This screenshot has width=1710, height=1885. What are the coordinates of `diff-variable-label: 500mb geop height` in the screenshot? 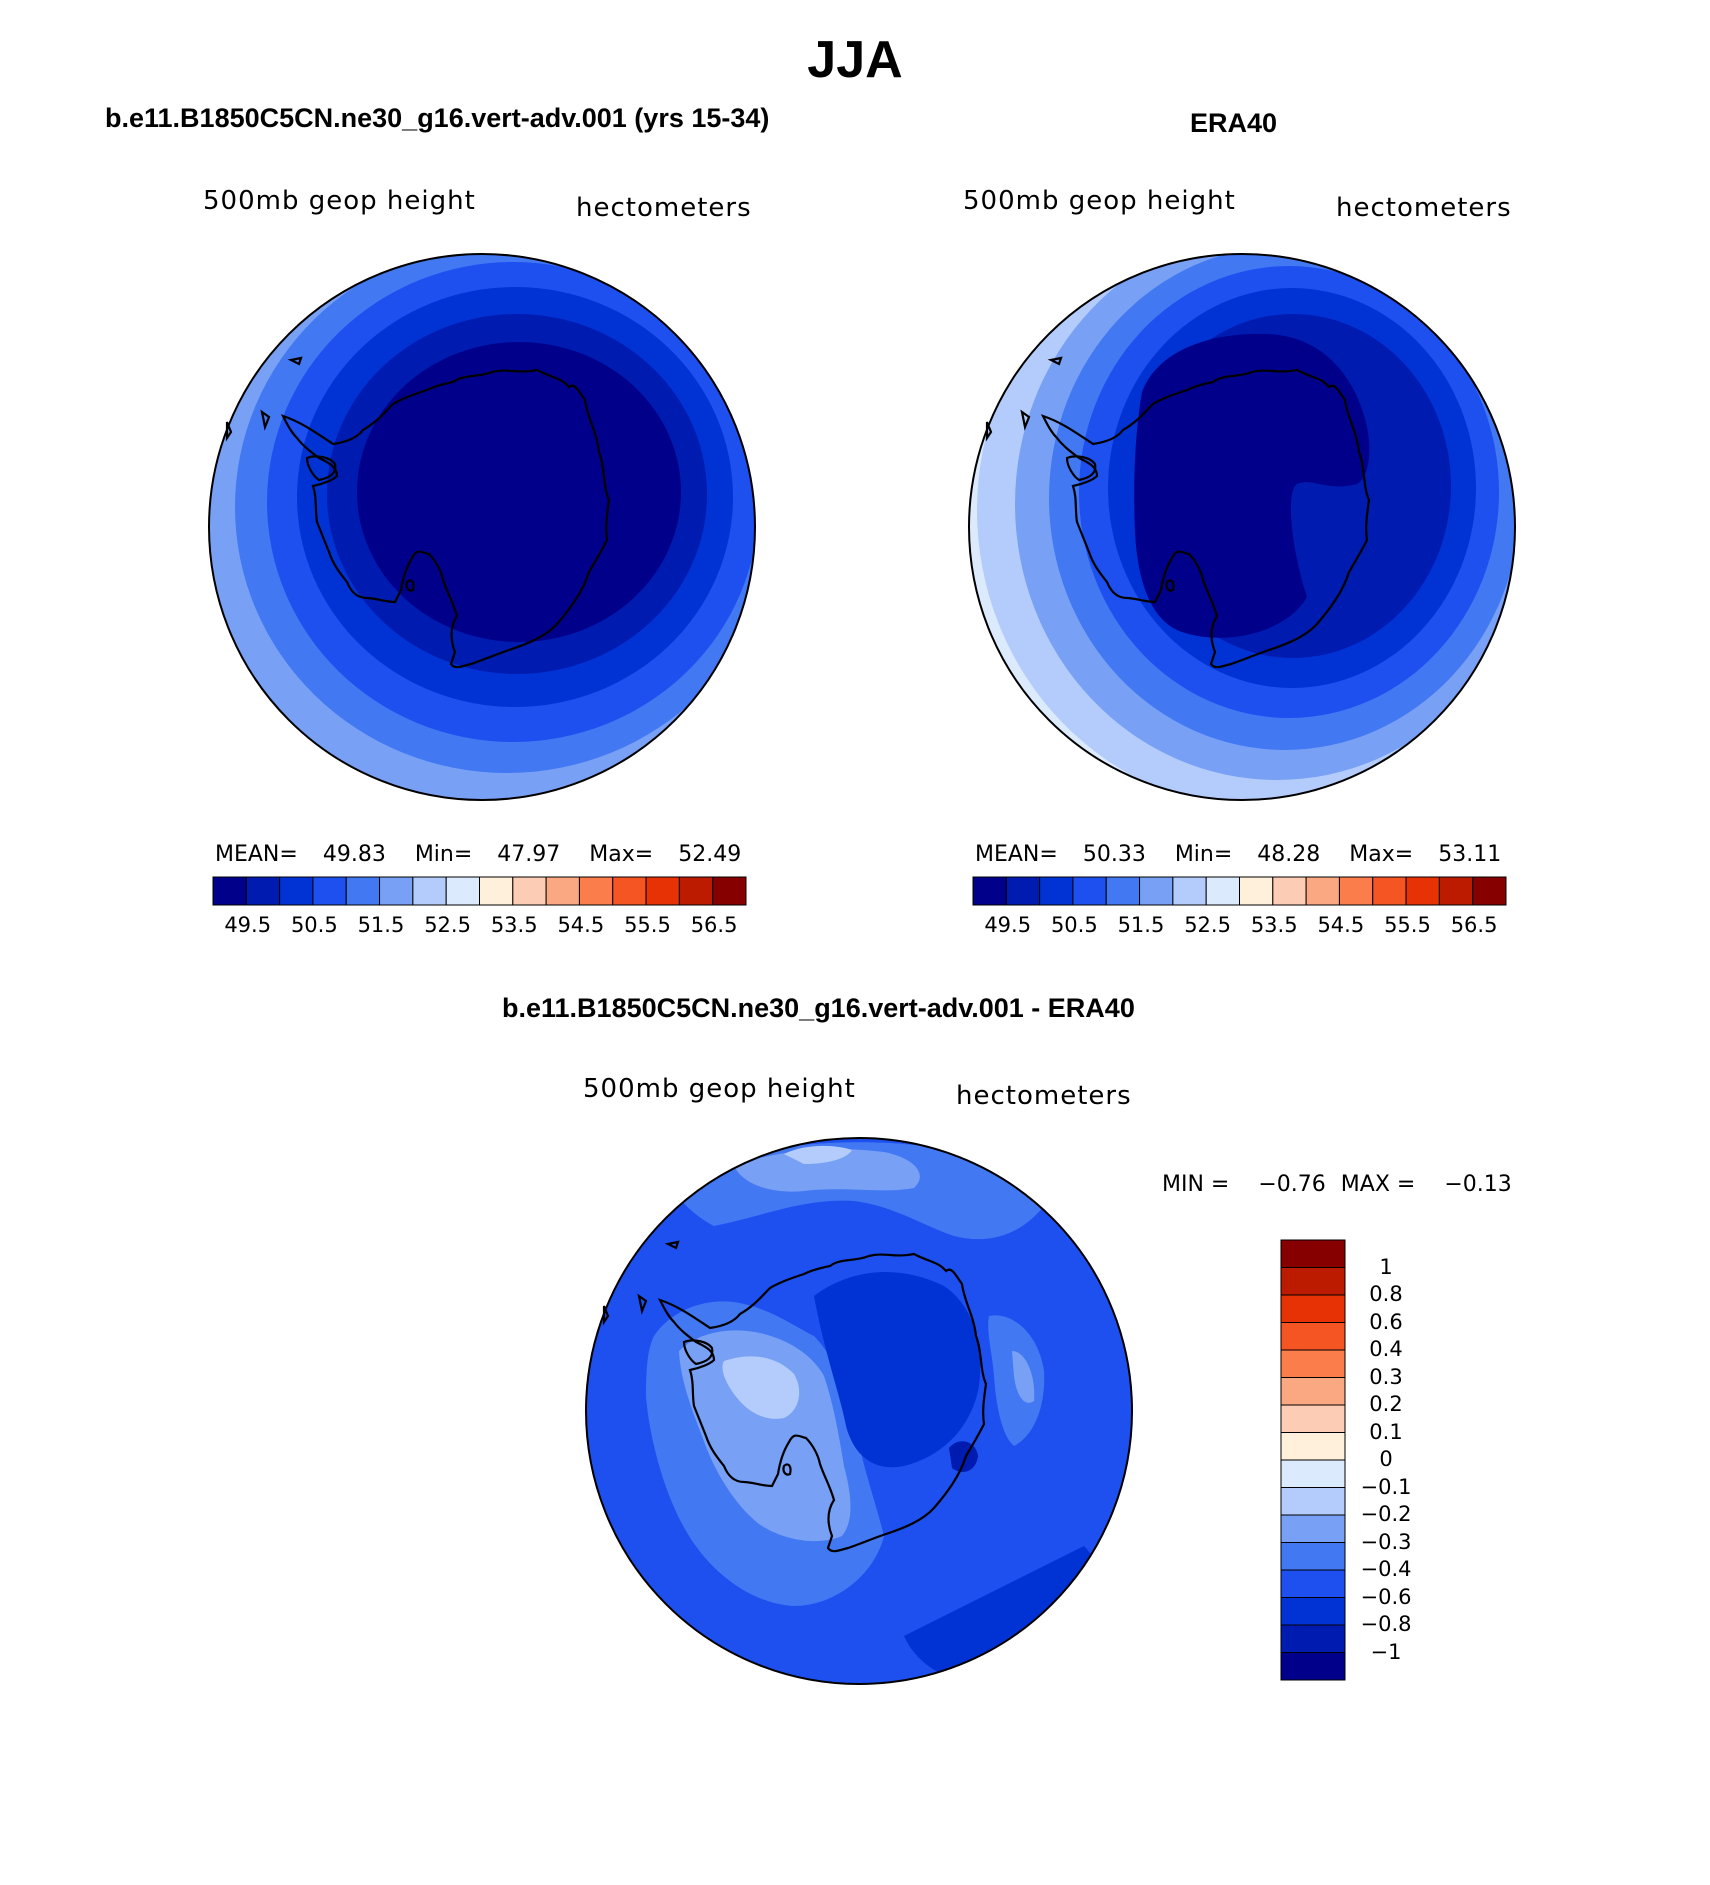 It's located at (719, 1089).